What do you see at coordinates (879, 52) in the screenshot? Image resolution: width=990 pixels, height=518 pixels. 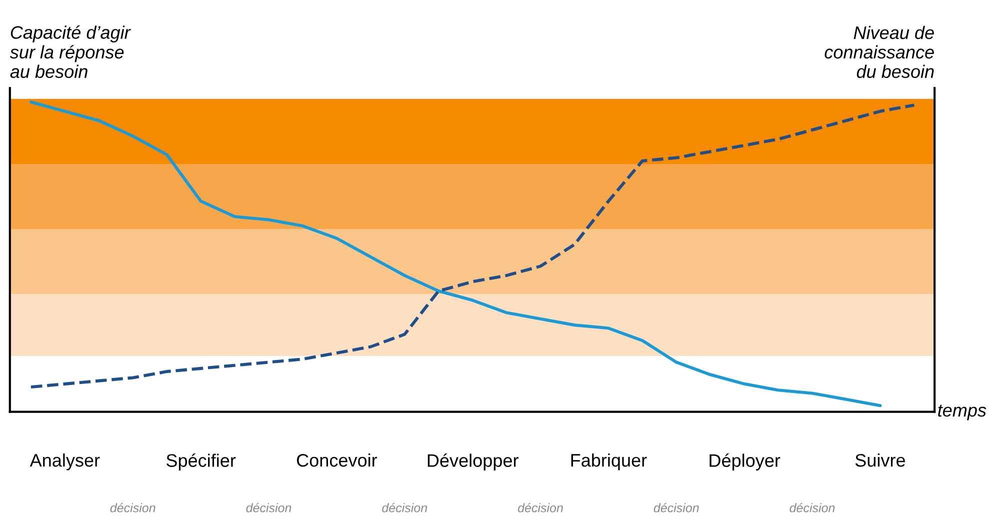 I see `y2-axis-title: Niveau de connaissance du besoin` at bounding box center [879, 52].